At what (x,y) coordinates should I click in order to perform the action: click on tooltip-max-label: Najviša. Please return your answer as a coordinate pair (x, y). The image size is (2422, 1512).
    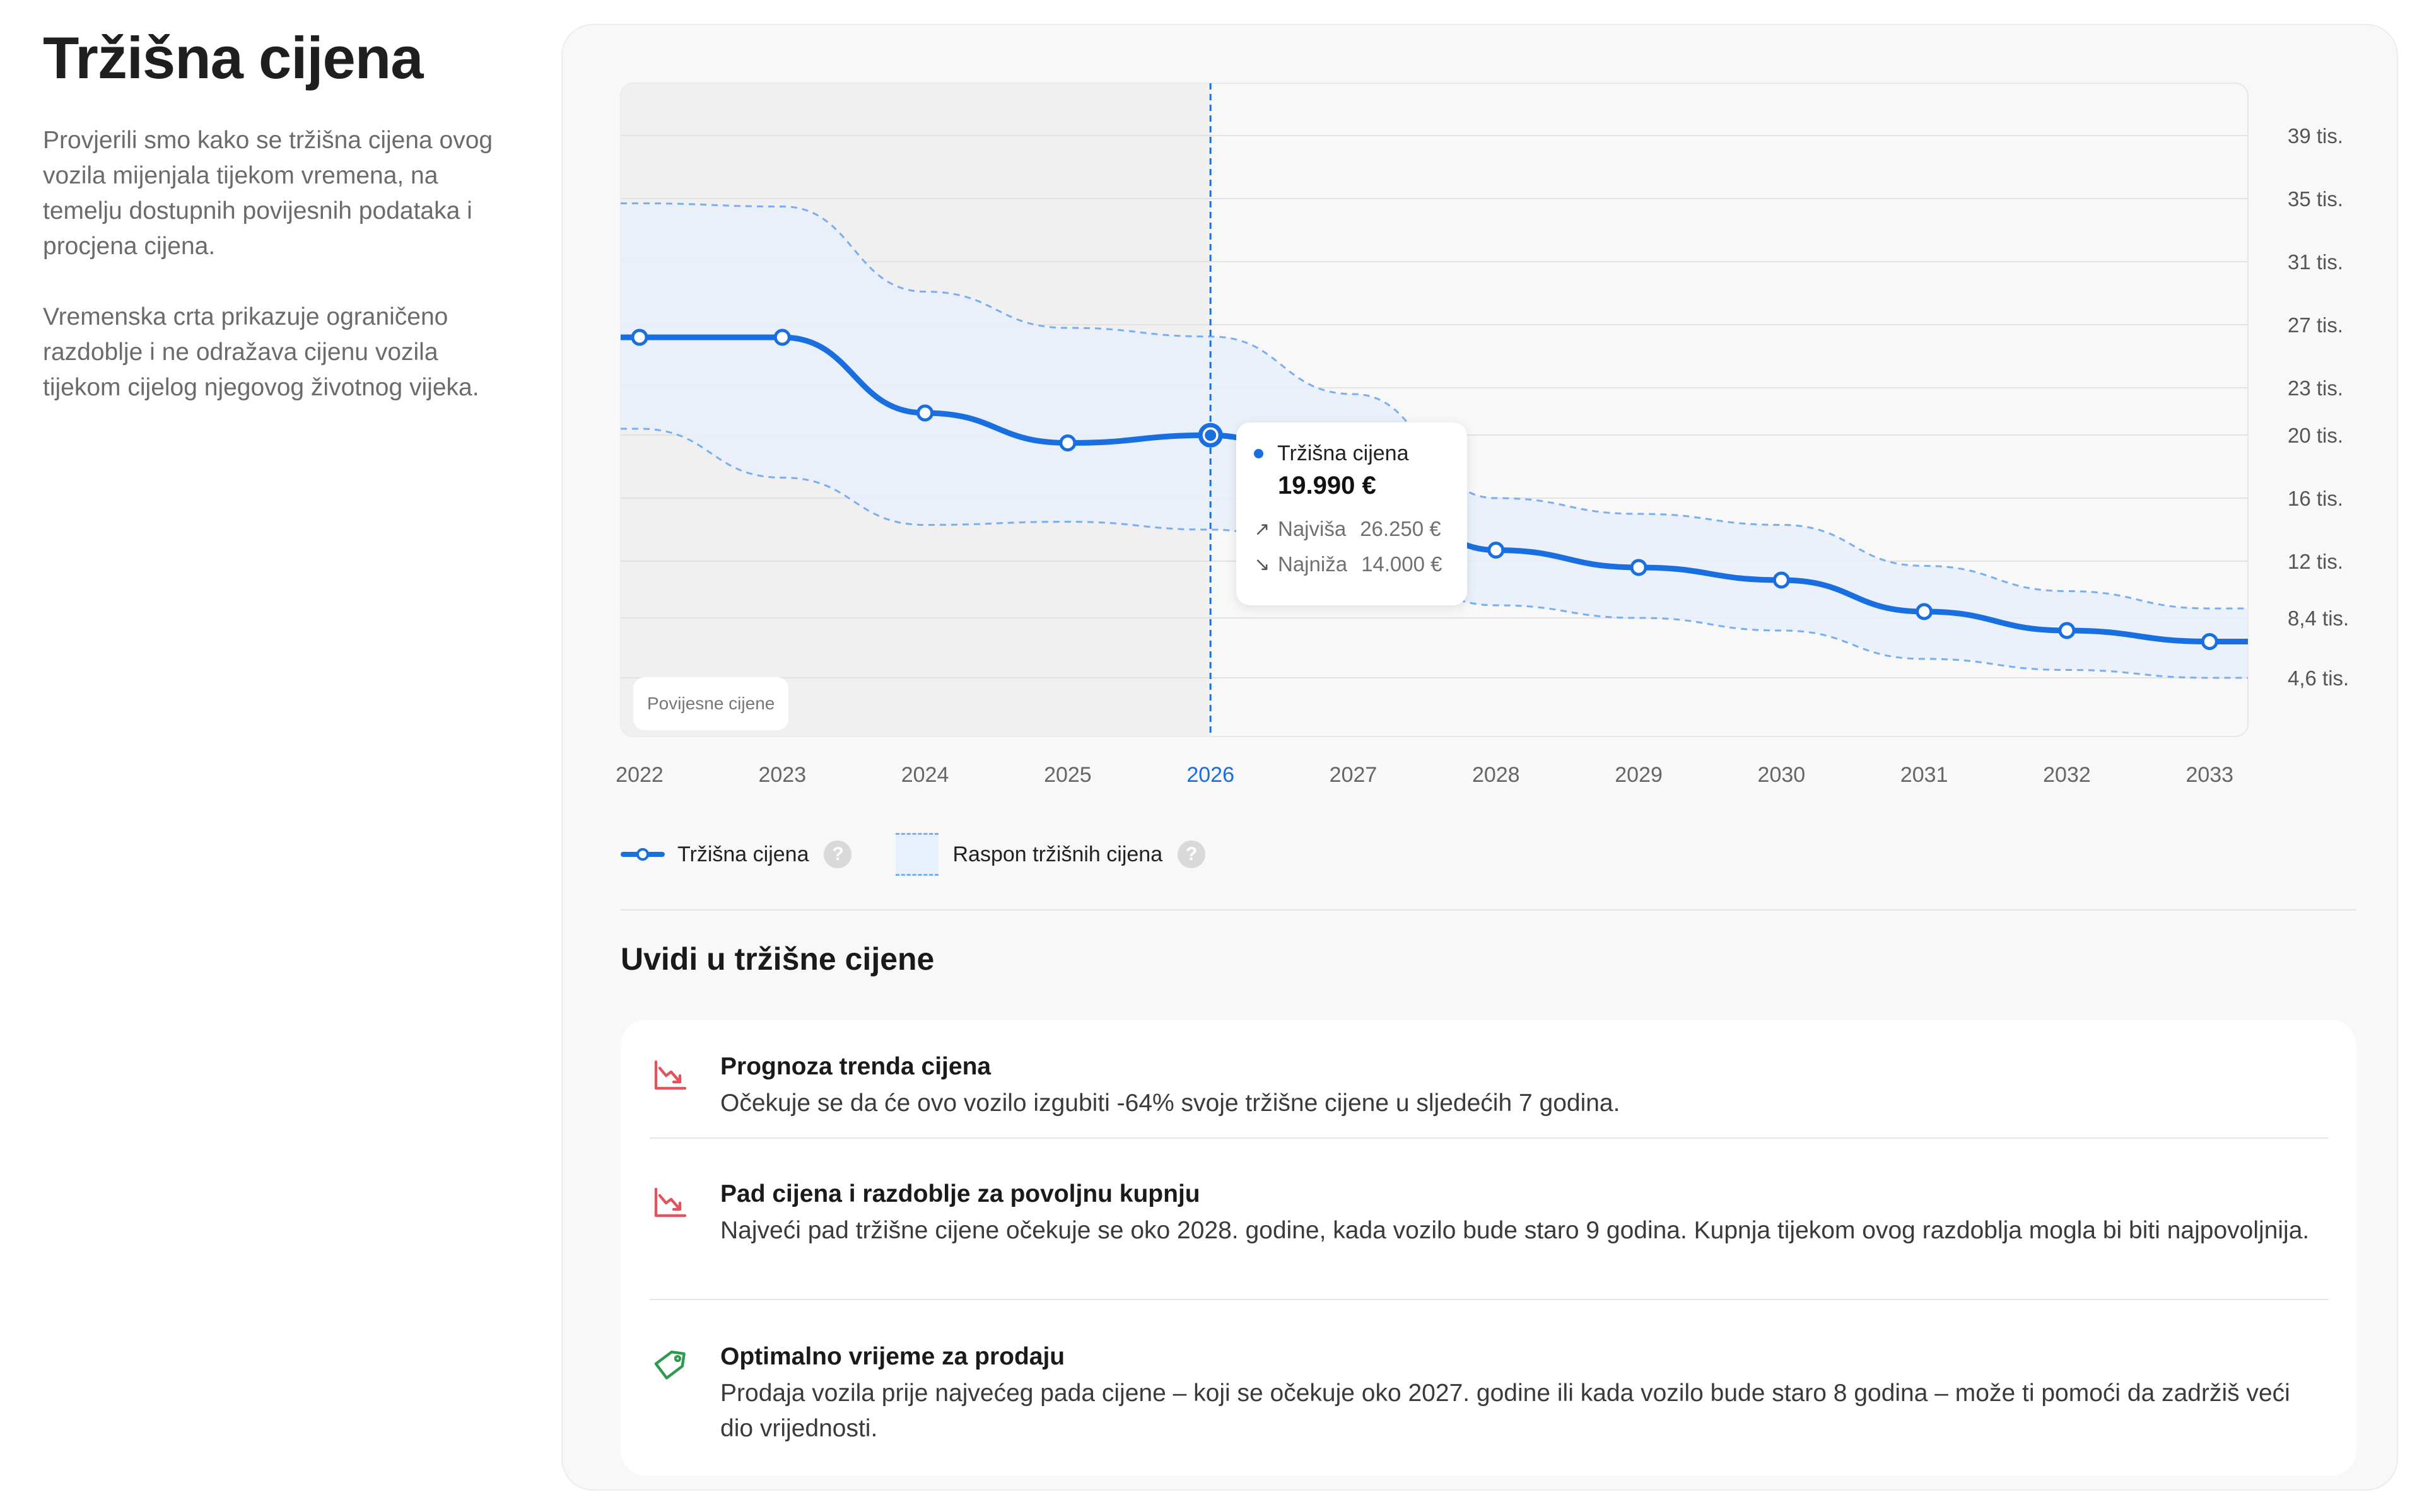
    Looking at the image, I should click on (1313, 529).